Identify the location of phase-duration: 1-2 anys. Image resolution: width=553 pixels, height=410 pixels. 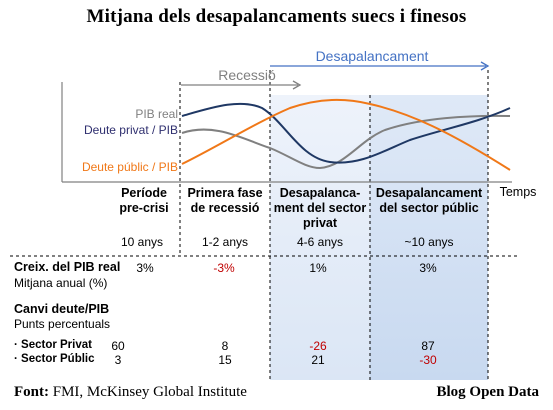
(225, 242).